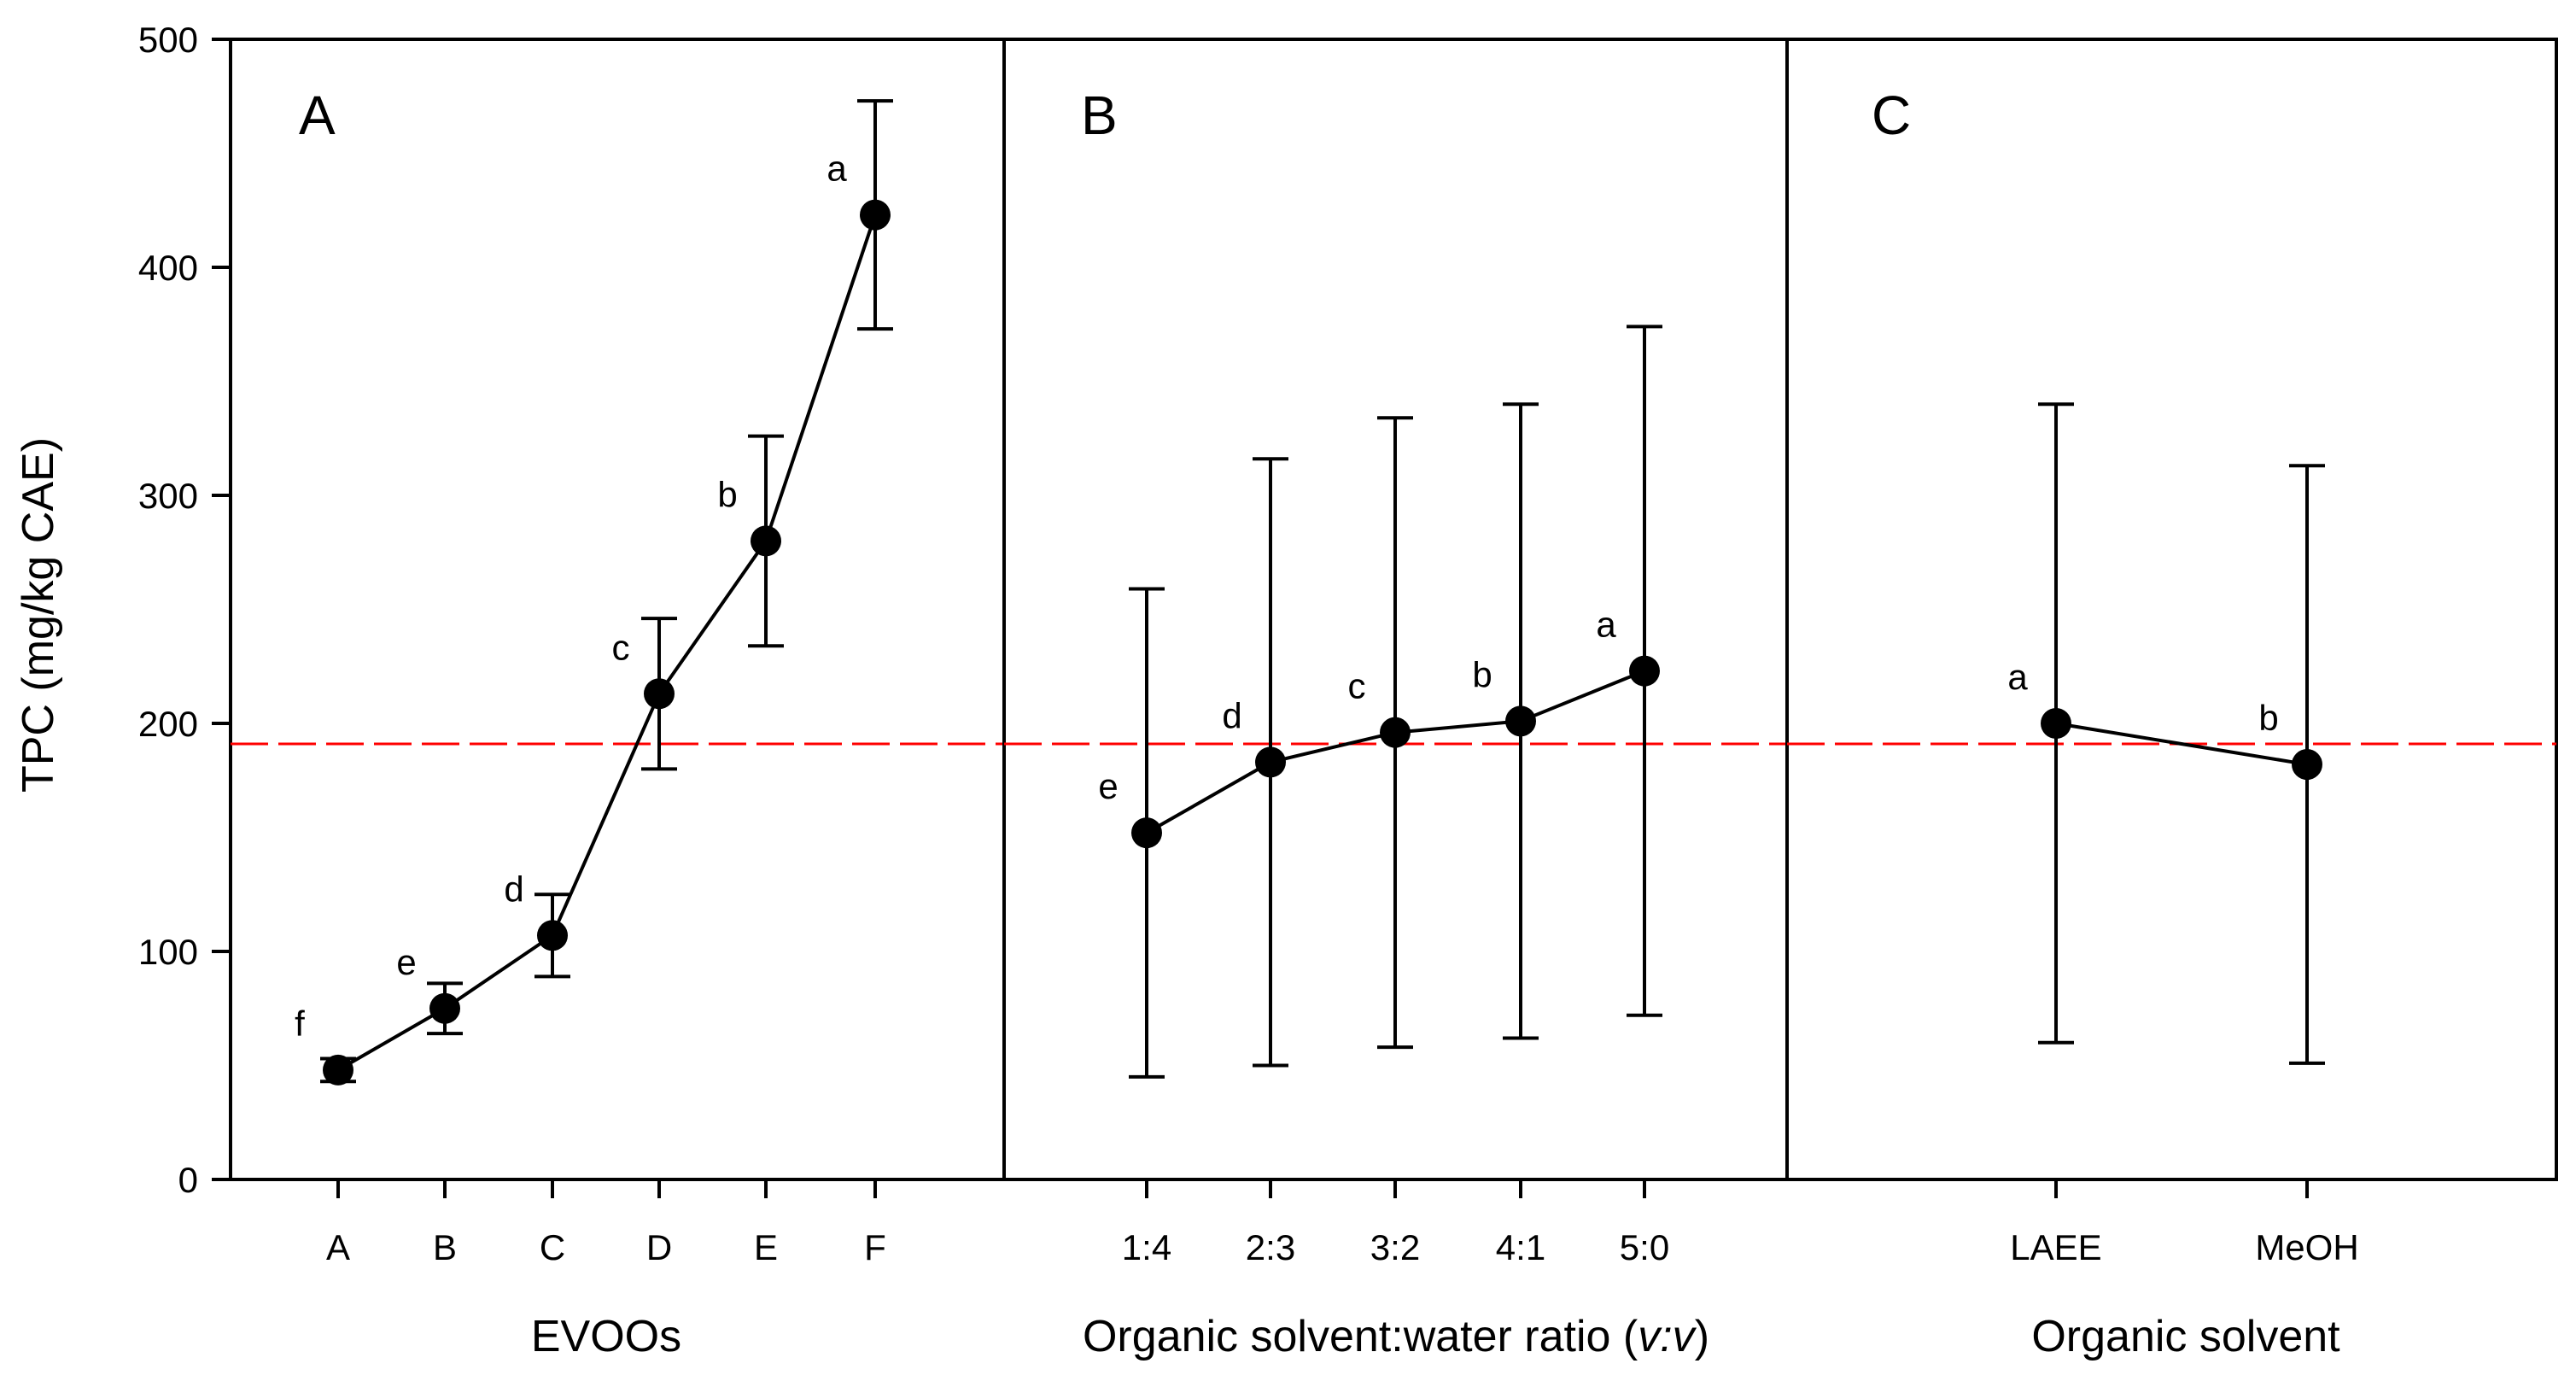 The width and height of the screenshot is (2576, 1387). What do you see at coordinates (188, 1180) in the screenshot?
I see `y-tick-label: 0` at bounding box center [188, 1180].